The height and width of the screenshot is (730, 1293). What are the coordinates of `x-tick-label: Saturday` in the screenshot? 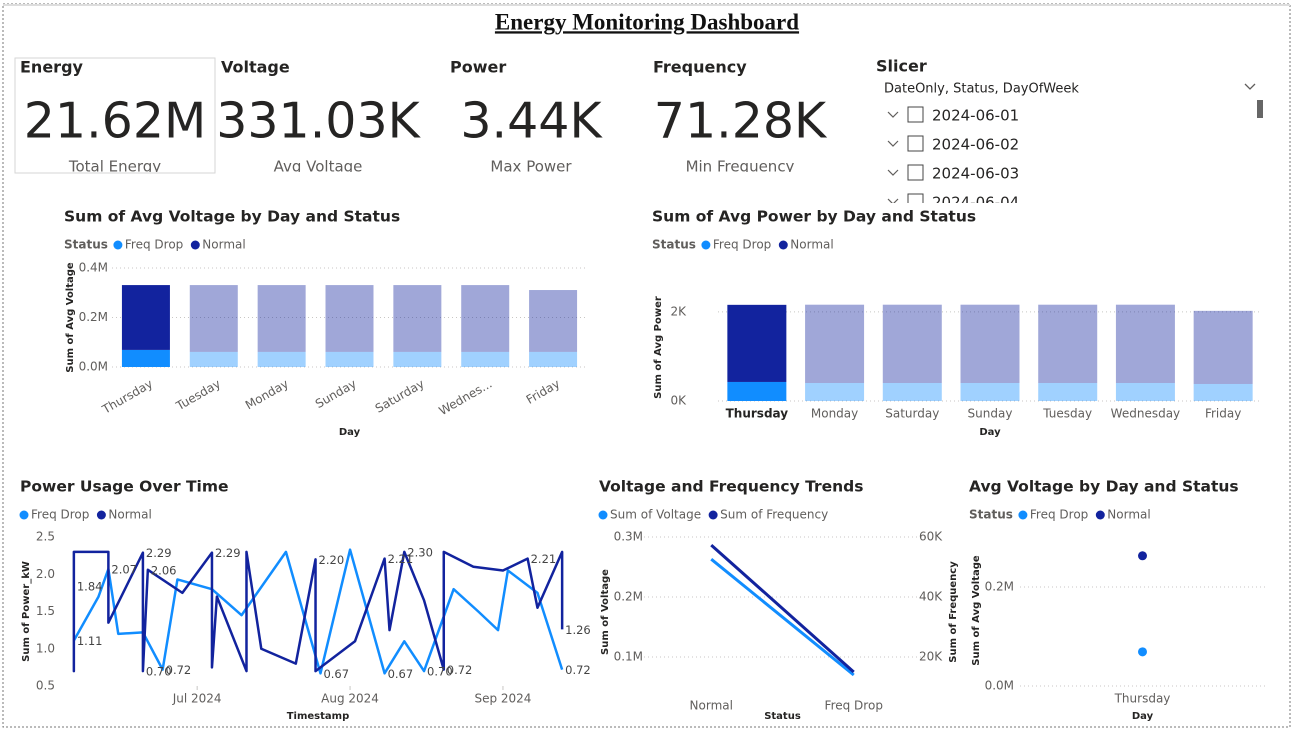 It's located at (400, 396).